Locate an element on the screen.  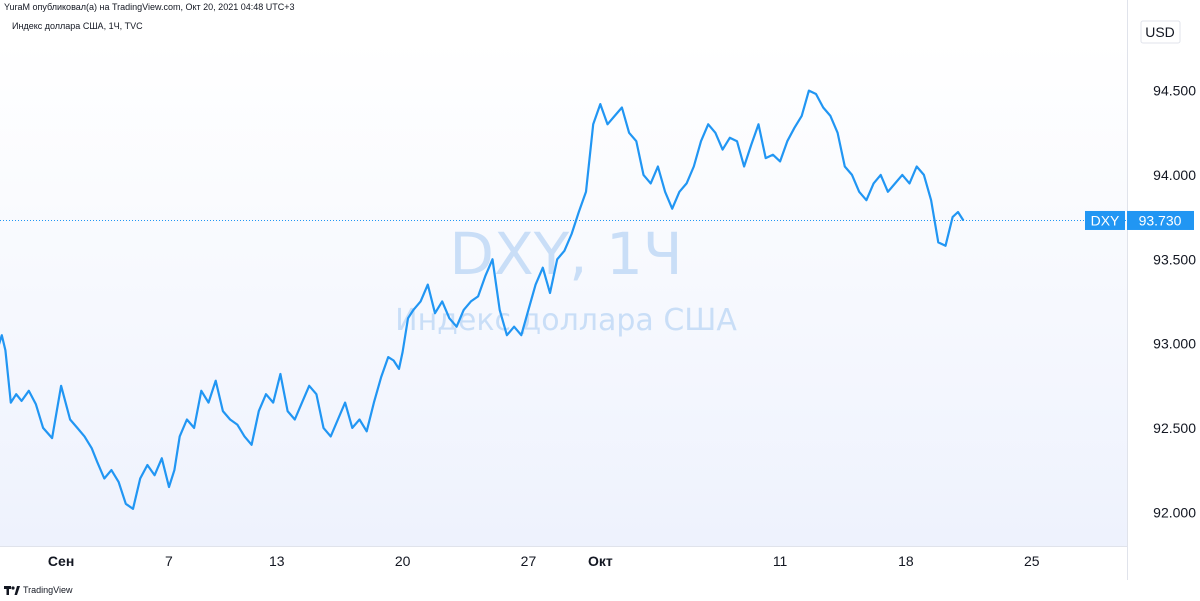
footer: TradingView is located at coordinates (38, 590).